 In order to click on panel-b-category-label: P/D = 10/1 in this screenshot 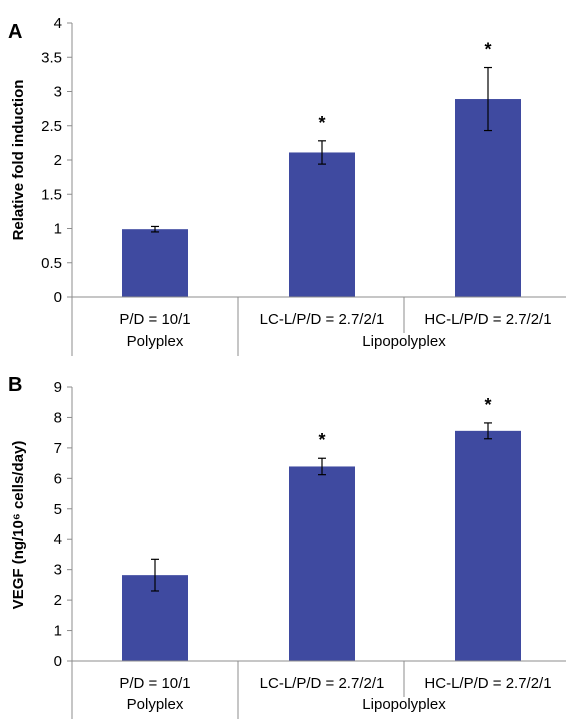, I will do `click(154, 683)`.